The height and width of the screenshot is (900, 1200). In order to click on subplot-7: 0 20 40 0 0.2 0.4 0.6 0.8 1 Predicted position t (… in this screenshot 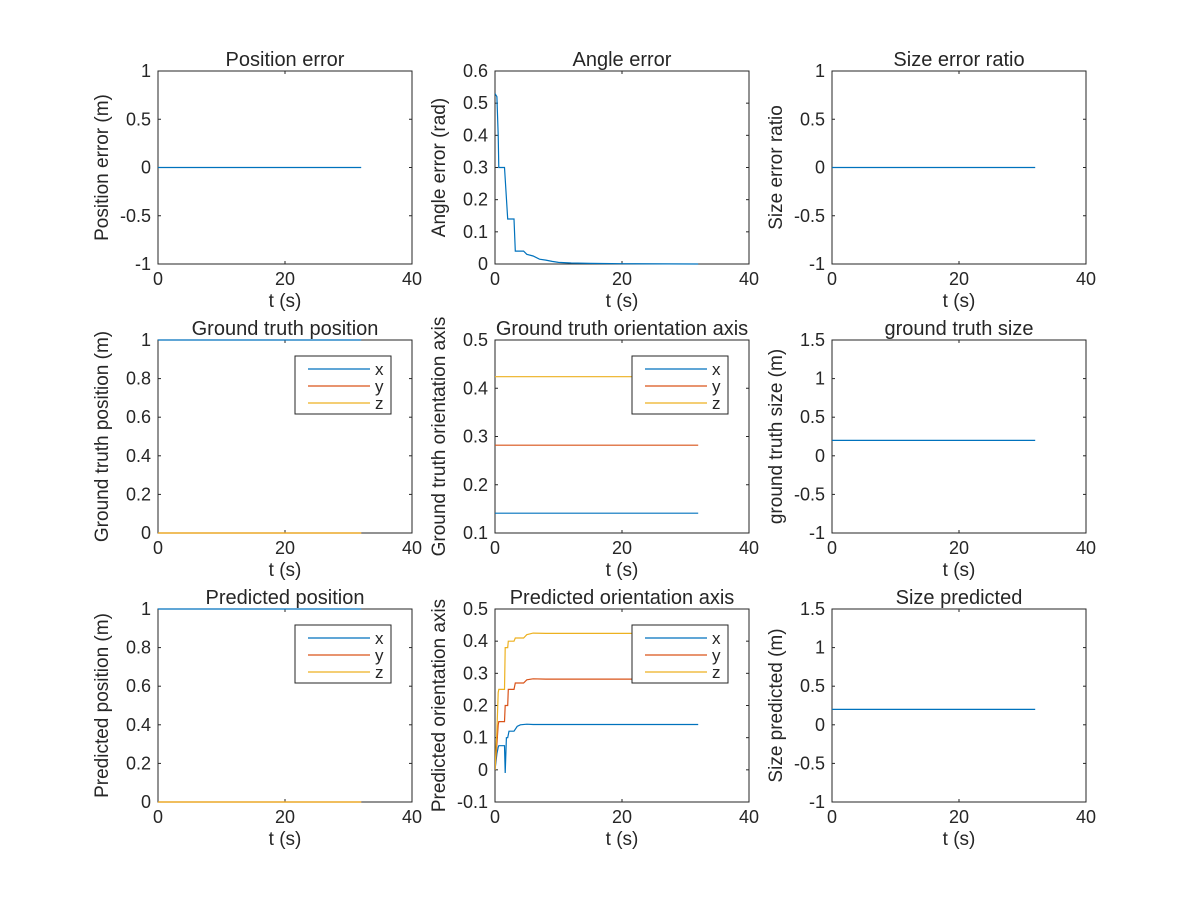, I will do `click(257, 718)`.